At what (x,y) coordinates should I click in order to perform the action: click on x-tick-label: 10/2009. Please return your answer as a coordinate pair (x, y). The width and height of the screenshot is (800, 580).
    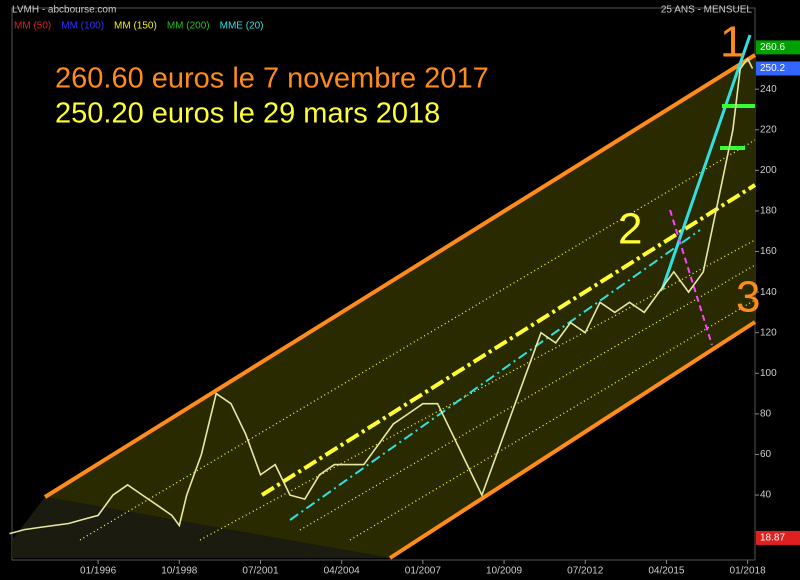
    Looking at the image, I should click on (504, 571).